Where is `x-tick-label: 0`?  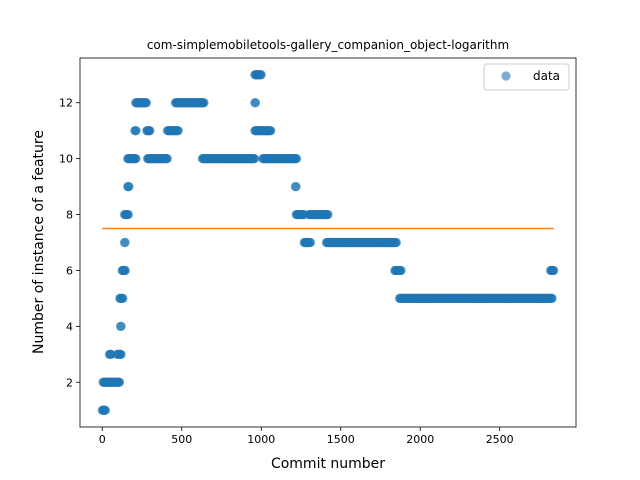
x-tick-label: 0 is located at coordinates (102, 439).